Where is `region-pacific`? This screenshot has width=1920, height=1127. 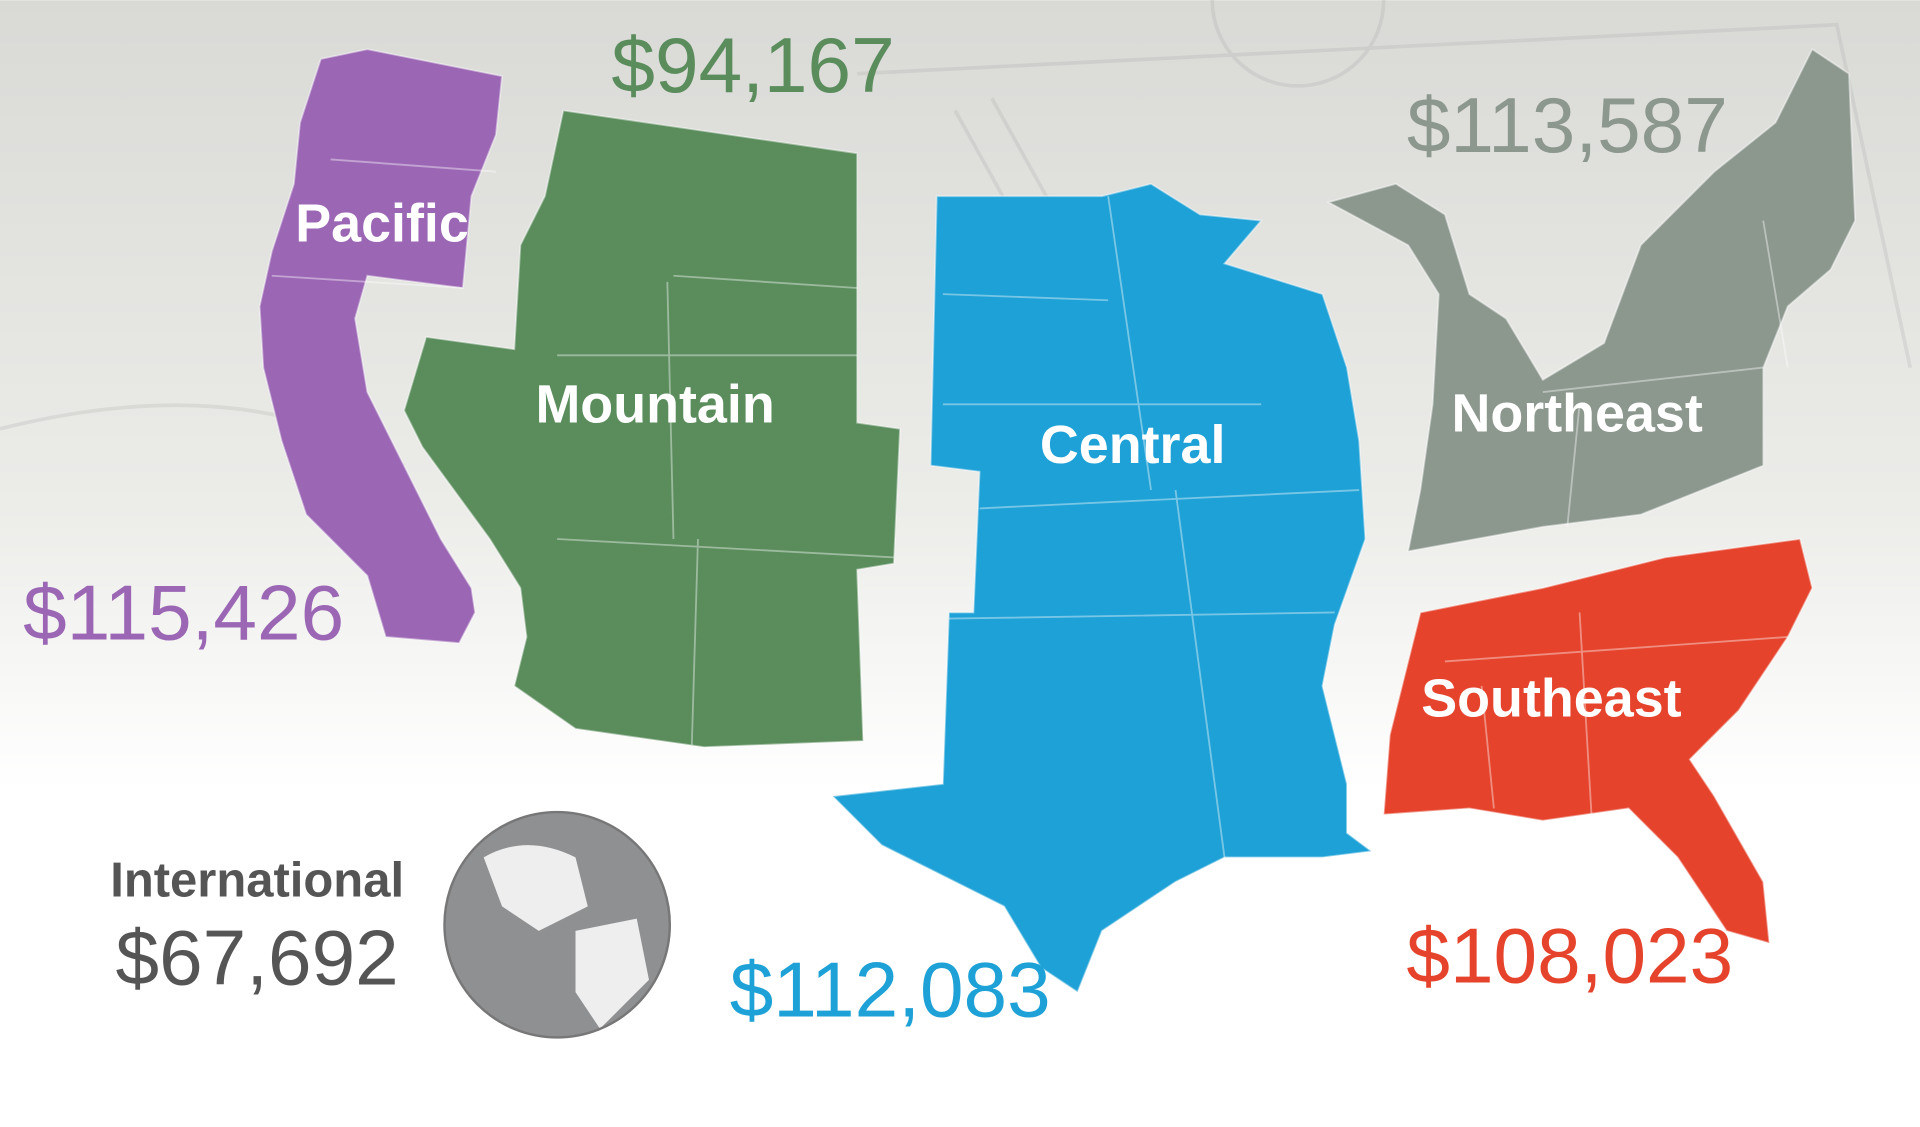 region-pacific is located at coordinates (381, 346).